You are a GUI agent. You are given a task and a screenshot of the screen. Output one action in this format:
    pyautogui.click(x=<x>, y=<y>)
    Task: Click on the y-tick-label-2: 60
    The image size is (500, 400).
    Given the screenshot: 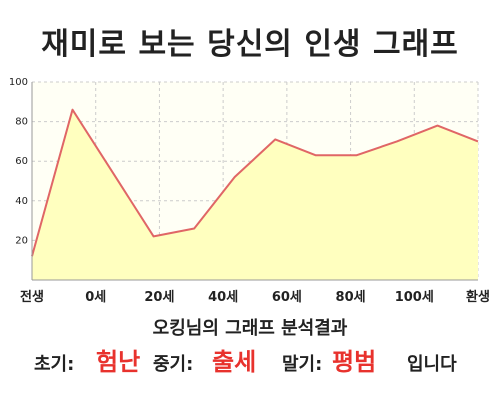 What is the action you would take?
    pyautogui.click(x=21, y=161)
    